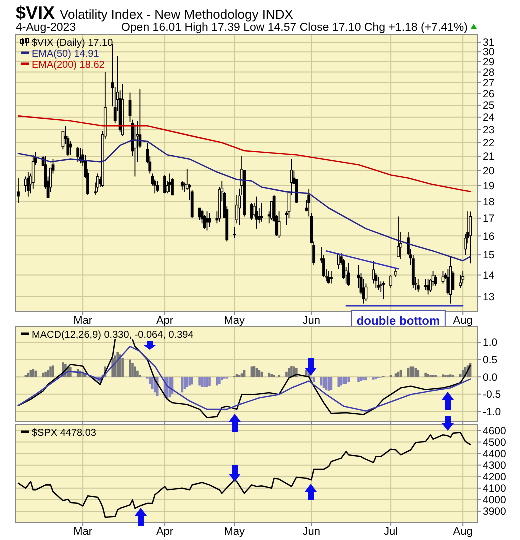 The width and height of the screenshot is (520, 540). Describe the element at coordinates (46, 28) in the screenshot. I see `text: 4-Aug-2023` at that location.